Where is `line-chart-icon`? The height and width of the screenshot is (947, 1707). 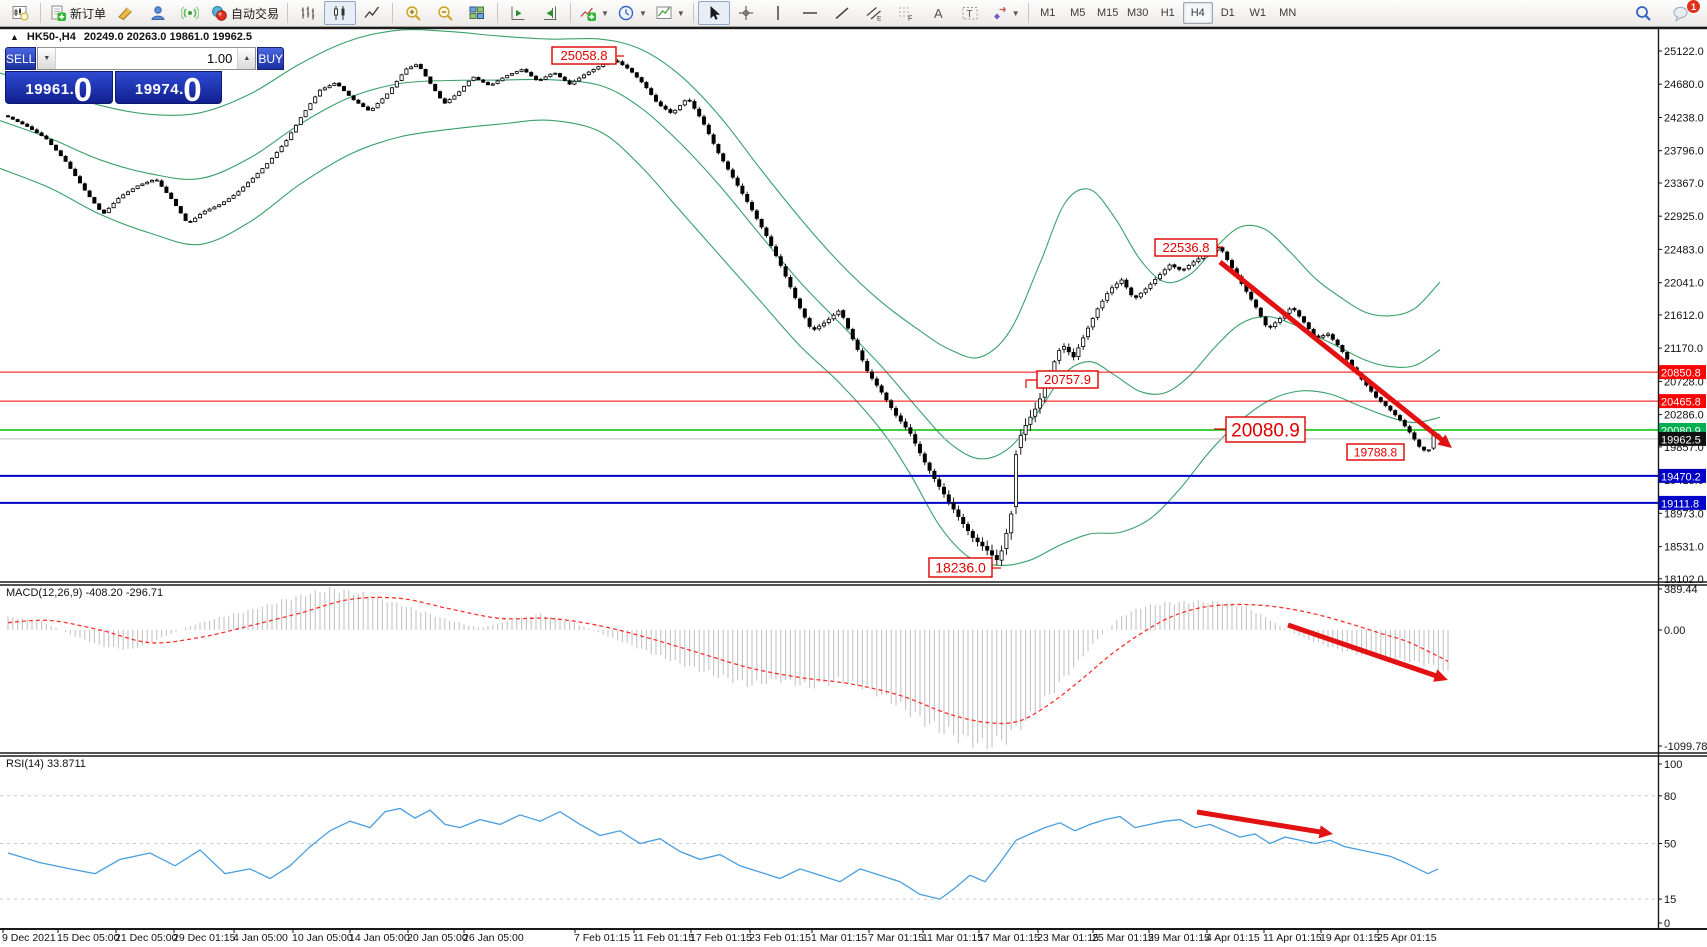
line-chart-icon is located at coordinates (372, 13).